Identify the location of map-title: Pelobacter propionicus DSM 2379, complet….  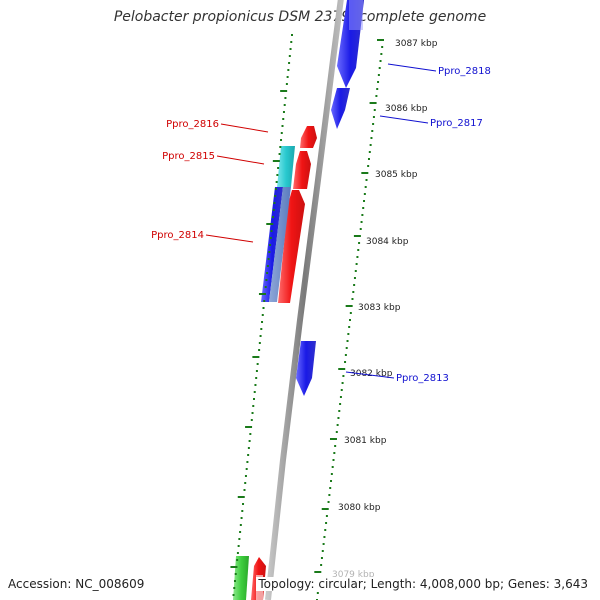
(300, 17).